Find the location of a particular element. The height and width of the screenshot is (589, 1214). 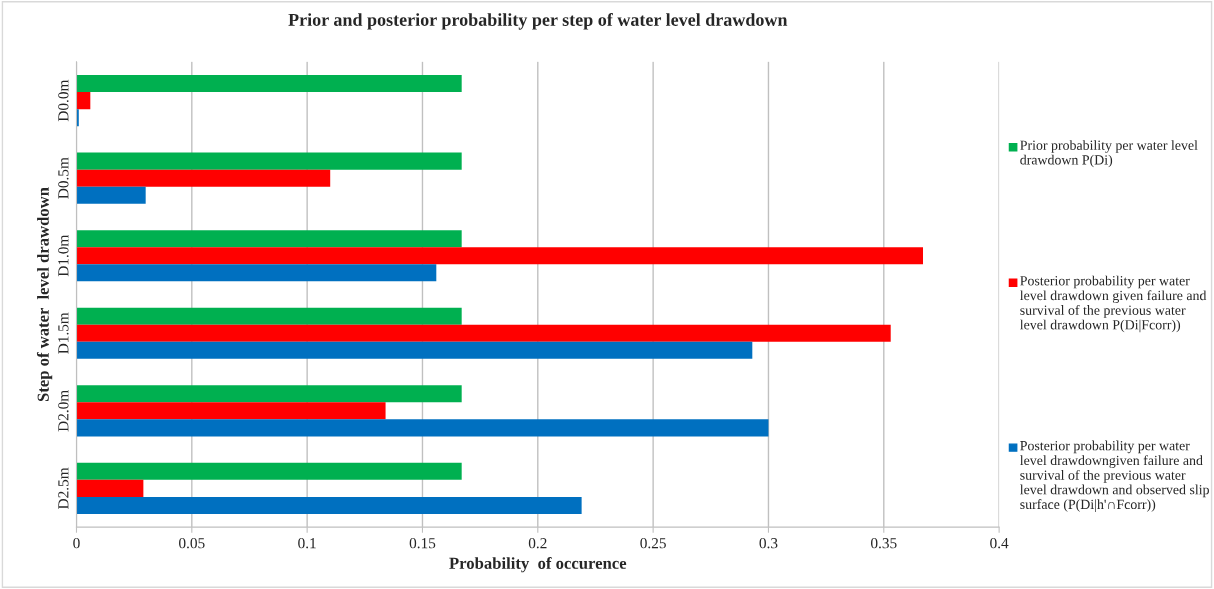

y-tick-label: D0.5m is located at coordinates (63, 178).